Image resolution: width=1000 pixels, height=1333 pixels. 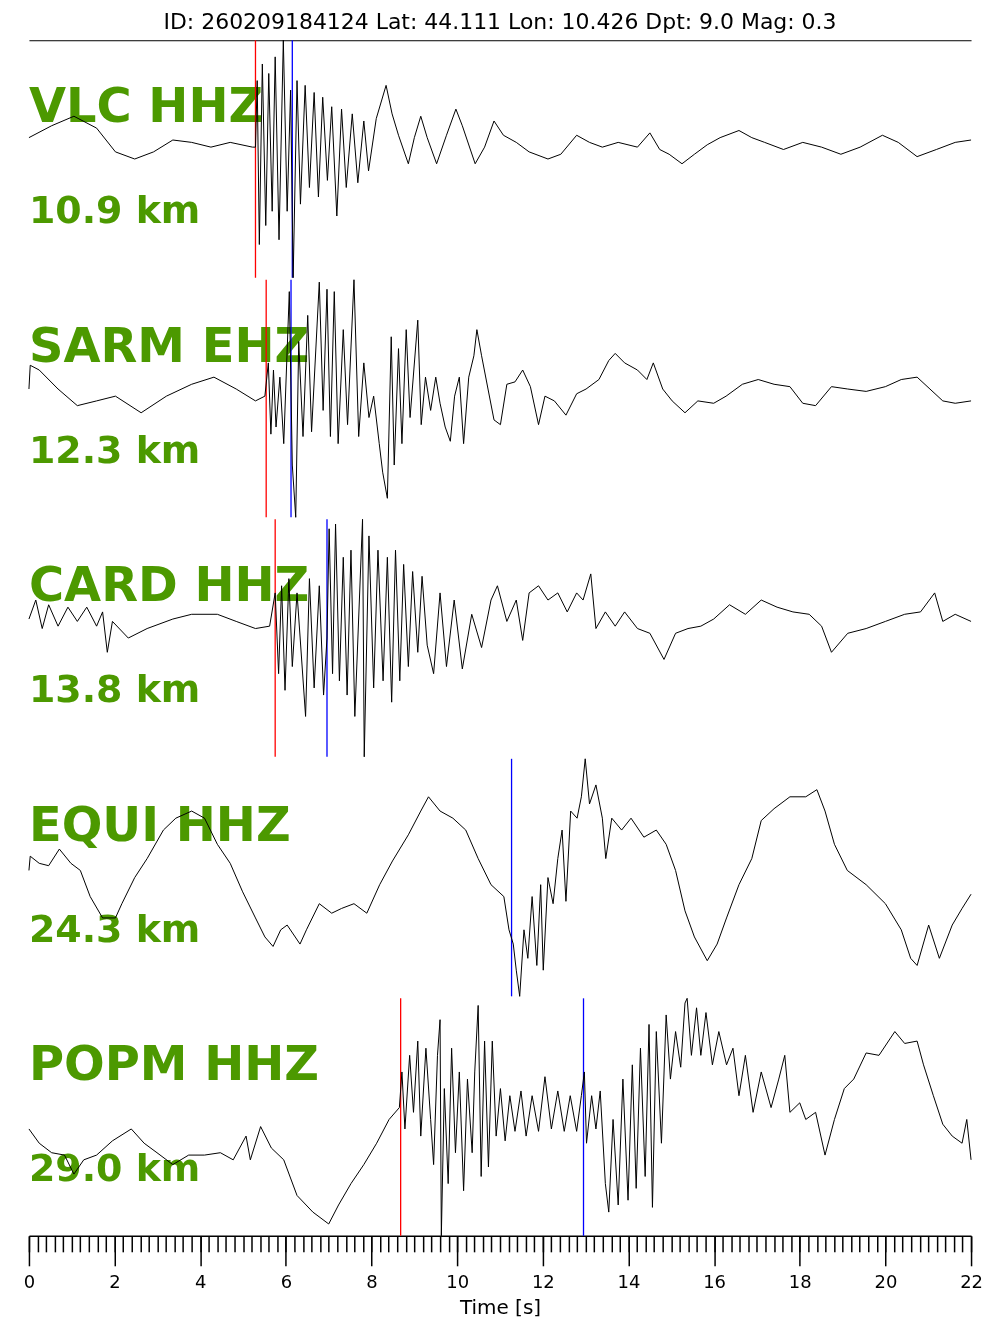 What do you see at coordinates (114, 689) in the screenshot?
I see `annotation: 13.8 km` at bounding box center [114, 689].